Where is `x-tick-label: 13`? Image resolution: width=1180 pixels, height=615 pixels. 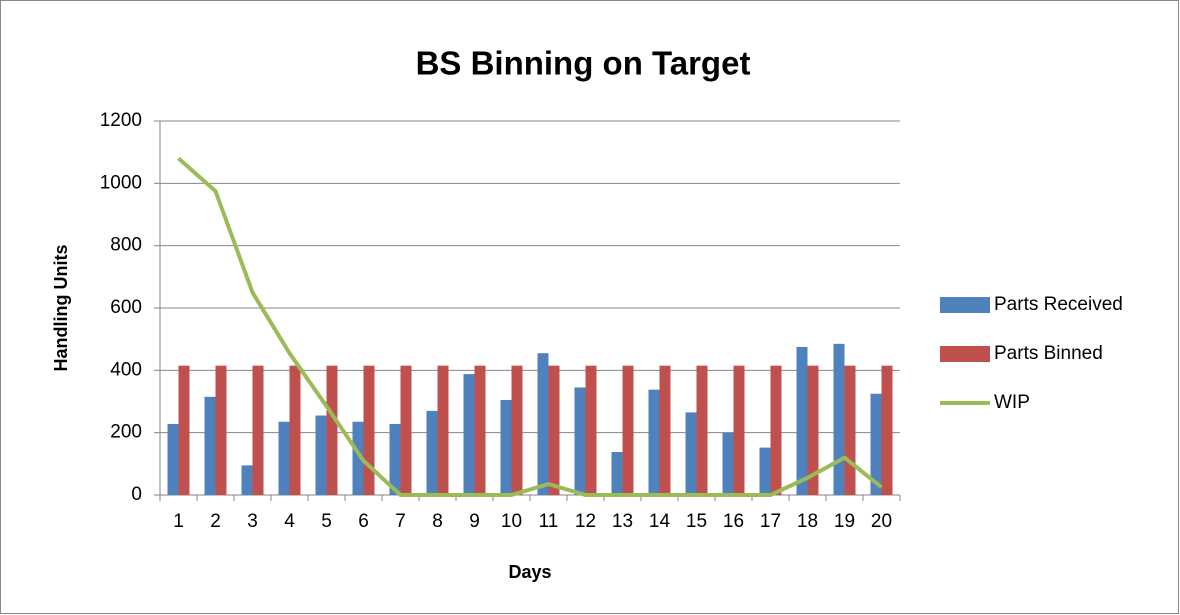
x-tick-label: 13 is located at coordinates (622, 521).